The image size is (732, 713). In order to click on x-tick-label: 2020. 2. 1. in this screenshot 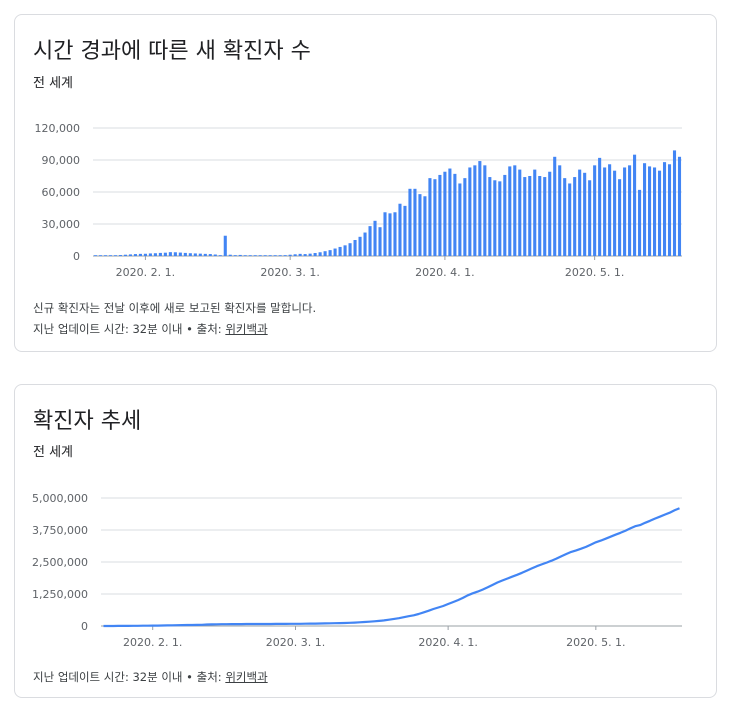, I will do `click(145, 272)`.